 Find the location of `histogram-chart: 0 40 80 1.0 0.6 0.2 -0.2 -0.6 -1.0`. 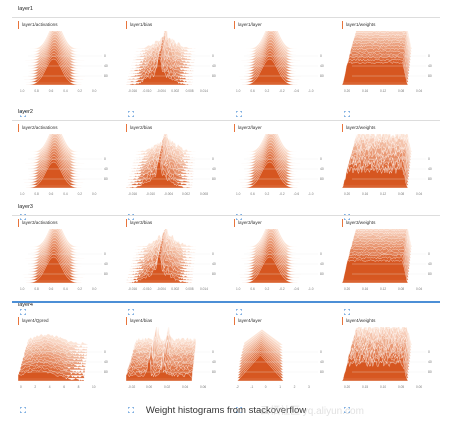

histogram-chart: 0 40 80 1.0 0.6 0.2 -0.2 -0.6 -1.0 is located at coordinates (279, 165).